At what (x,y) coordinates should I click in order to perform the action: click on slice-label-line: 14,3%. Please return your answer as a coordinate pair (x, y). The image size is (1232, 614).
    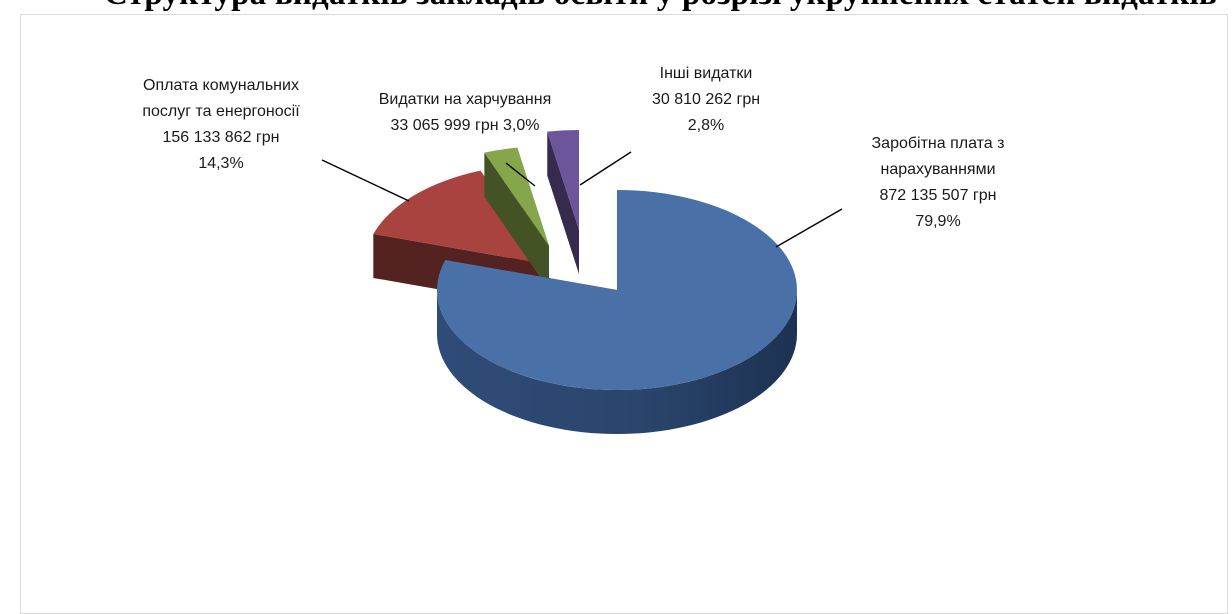
    Looking at the image, I should click on (220, 163).